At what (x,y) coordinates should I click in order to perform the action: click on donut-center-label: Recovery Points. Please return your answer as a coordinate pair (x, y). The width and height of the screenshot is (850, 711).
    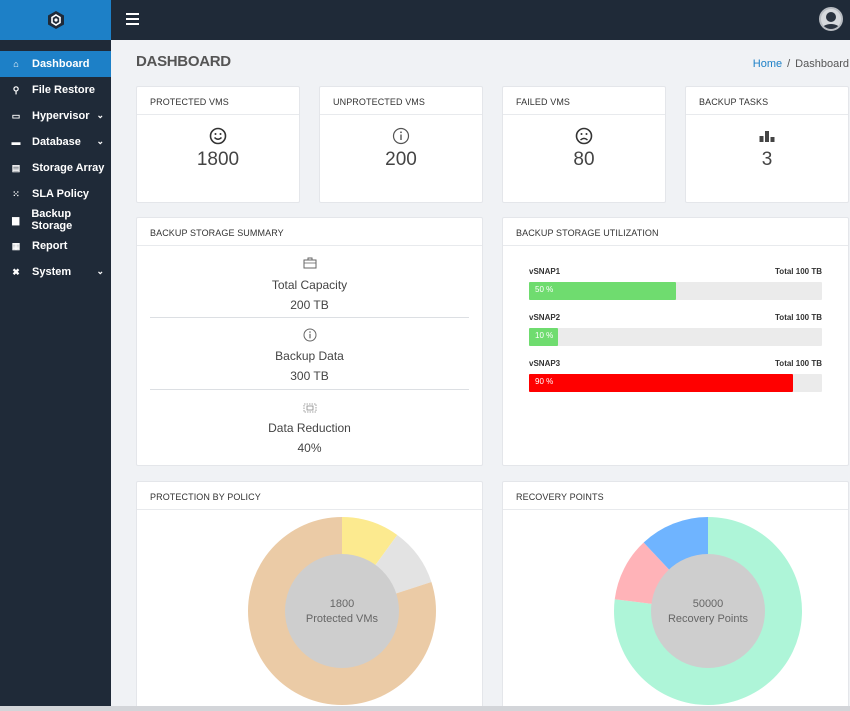
    Looking at the image, I should click on (708, 619).